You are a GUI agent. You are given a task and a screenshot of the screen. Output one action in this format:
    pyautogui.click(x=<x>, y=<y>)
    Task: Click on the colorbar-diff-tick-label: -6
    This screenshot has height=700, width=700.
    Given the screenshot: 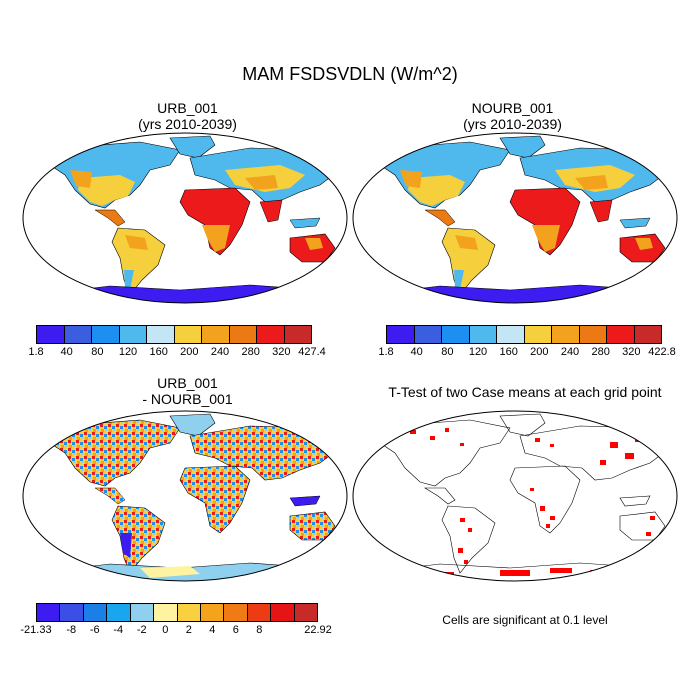 What is the action you would take?
    pyautogui.click(x=94, y=630)
    